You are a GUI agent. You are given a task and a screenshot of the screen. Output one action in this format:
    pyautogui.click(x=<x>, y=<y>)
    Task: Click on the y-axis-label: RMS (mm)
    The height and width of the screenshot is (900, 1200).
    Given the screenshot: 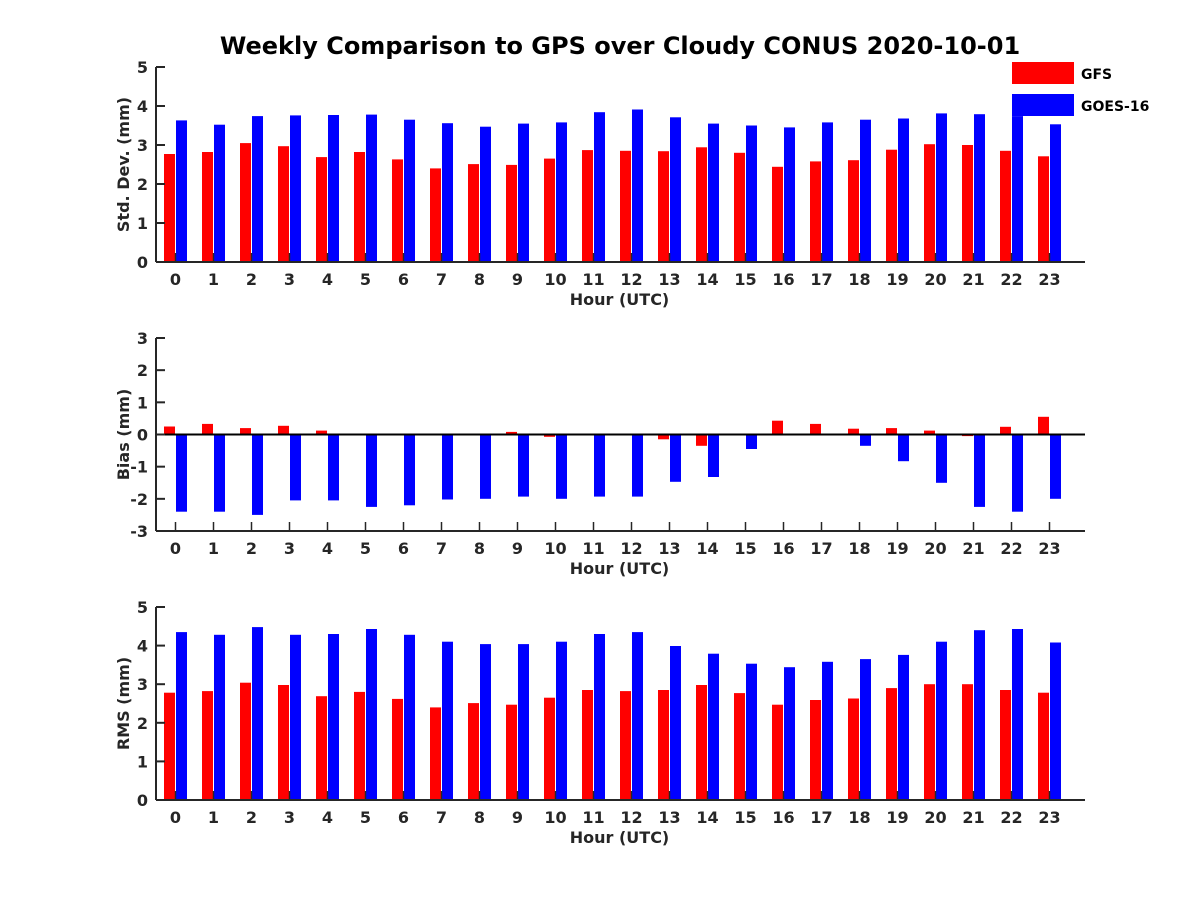 What is the action you would take?
    pyautogui.click(x=123, y=703)
    